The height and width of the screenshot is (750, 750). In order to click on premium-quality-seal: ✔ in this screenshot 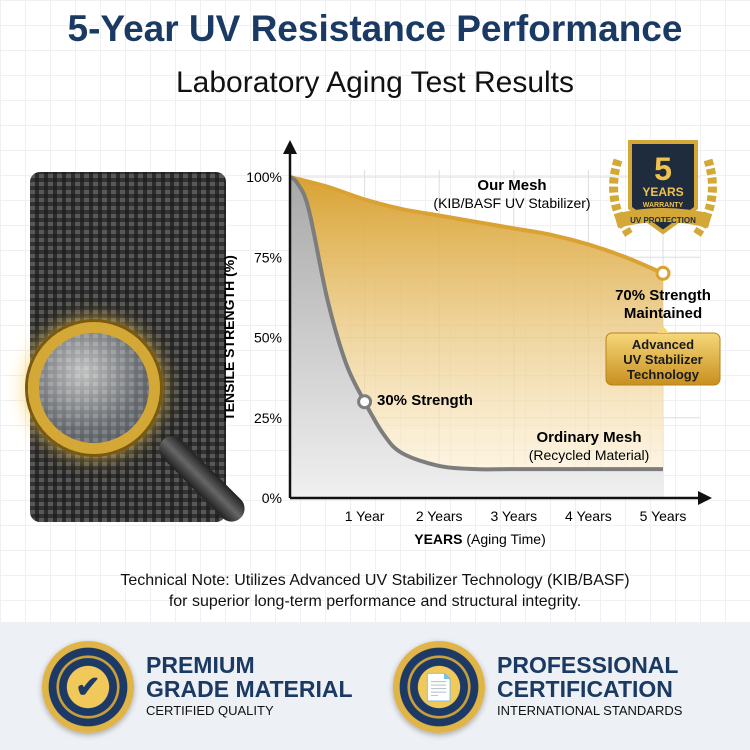, I will do `click(88, 687)`.